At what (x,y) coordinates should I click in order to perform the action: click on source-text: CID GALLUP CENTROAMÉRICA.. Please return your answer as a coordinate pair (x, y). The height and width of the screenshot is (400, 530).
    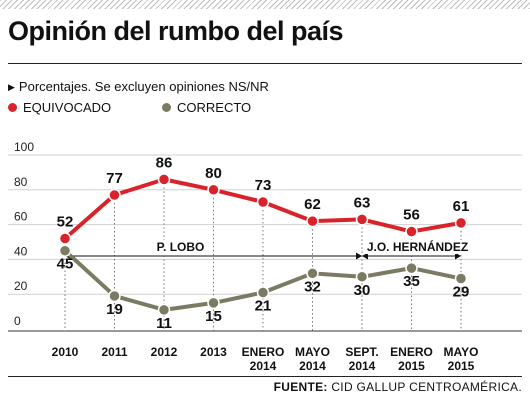
    Looking at the image, I should click on (426, 387).